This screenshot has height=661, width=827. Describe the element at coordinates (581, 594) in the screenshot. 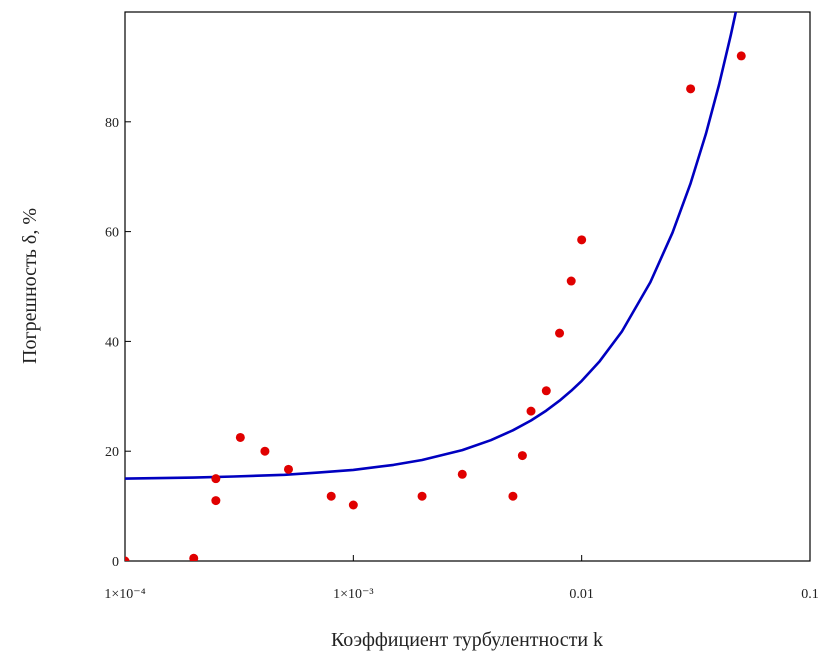

I see `x-tick-label: 0.01` at that location.